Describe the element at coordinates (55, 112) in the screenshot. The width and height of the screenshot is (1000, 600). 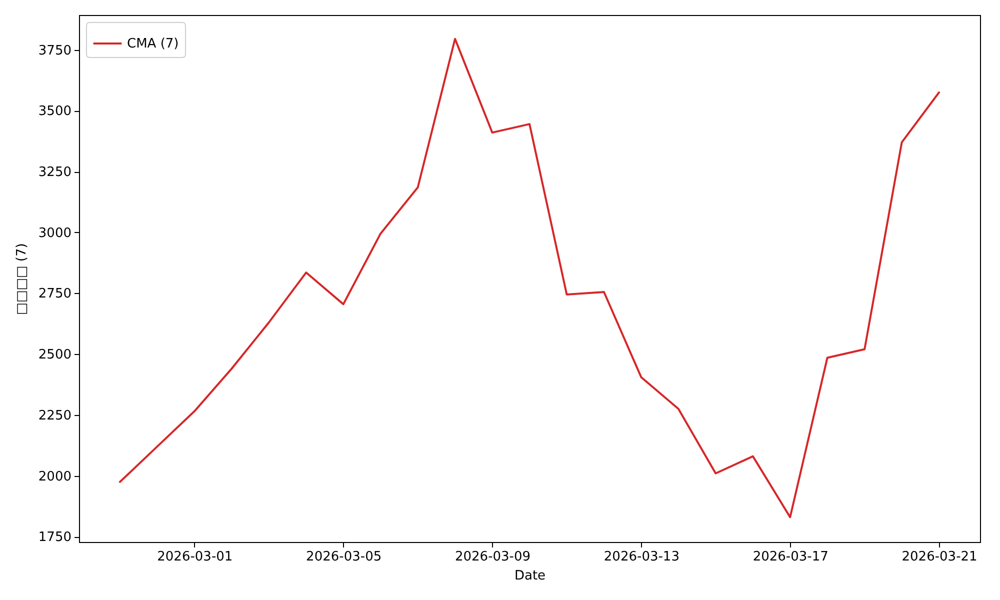
I see `y-tick-label: 3500` at that location.